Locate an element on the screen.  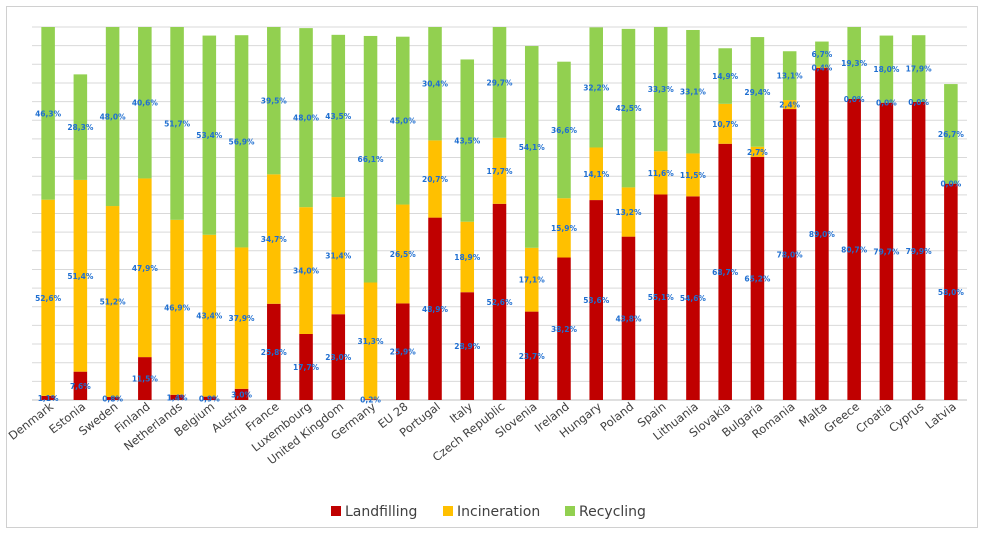
data-label-incineration: 0,0% is located at coordinates (854, 99).